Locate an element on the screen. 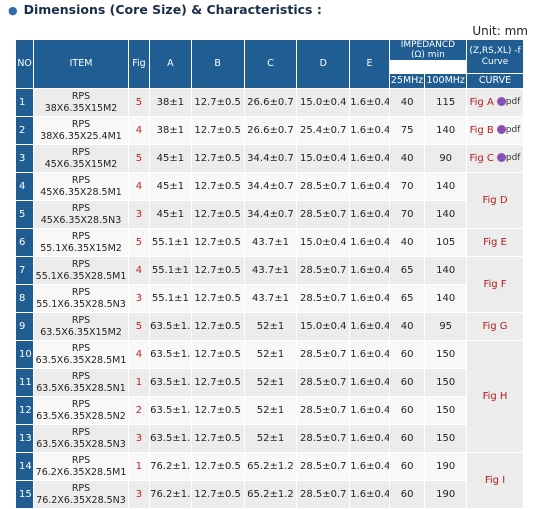 The height and width of the screenshot is (509, 542). cell-a: 76.2±1.5 is located at coordinates (170, 466).